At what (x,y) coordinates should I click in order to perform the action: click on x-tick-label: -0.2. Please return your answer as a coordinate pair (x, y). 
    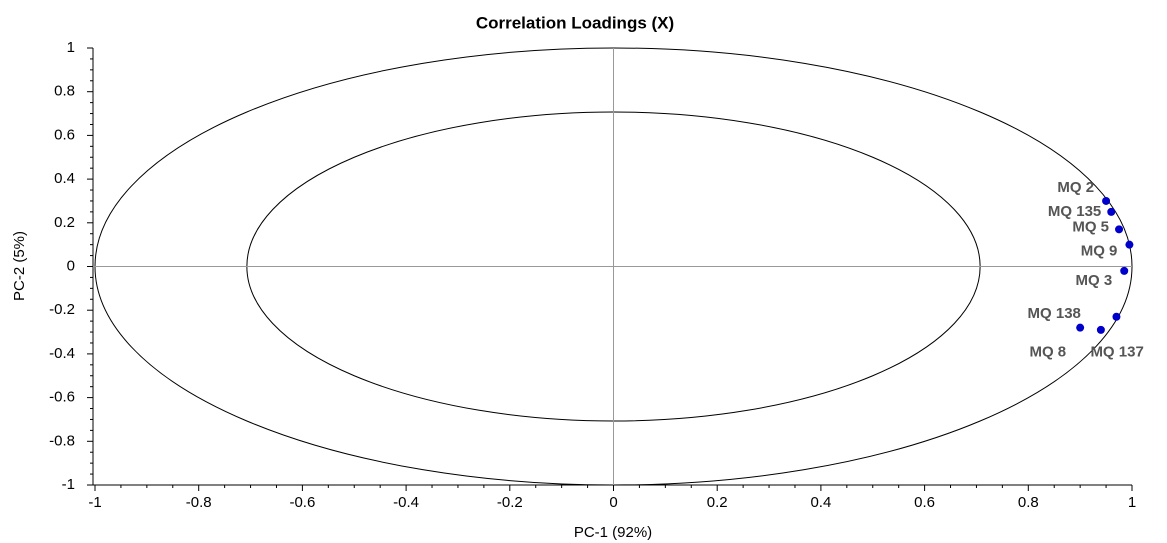
    Looking at the image, I should click on (510, 502).